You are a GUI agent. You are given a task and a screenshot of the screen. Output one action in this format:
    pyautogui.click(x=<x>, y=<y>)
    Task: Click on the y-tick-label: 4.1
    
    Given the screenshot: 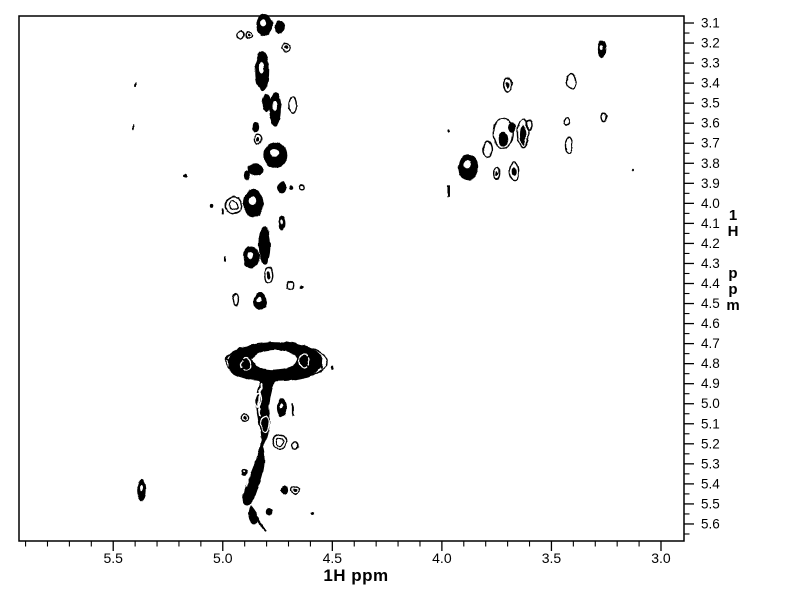 What is the action you would take?
    pyautogui.click(x=710, y=223)
    